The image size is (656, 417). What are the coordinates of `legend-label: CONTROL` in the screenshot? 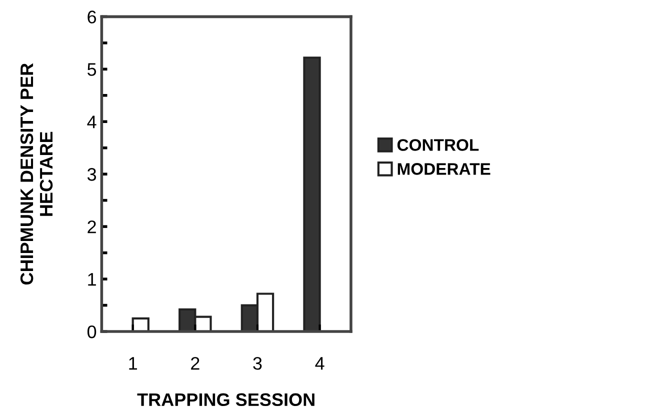 It's located at (438, 145).